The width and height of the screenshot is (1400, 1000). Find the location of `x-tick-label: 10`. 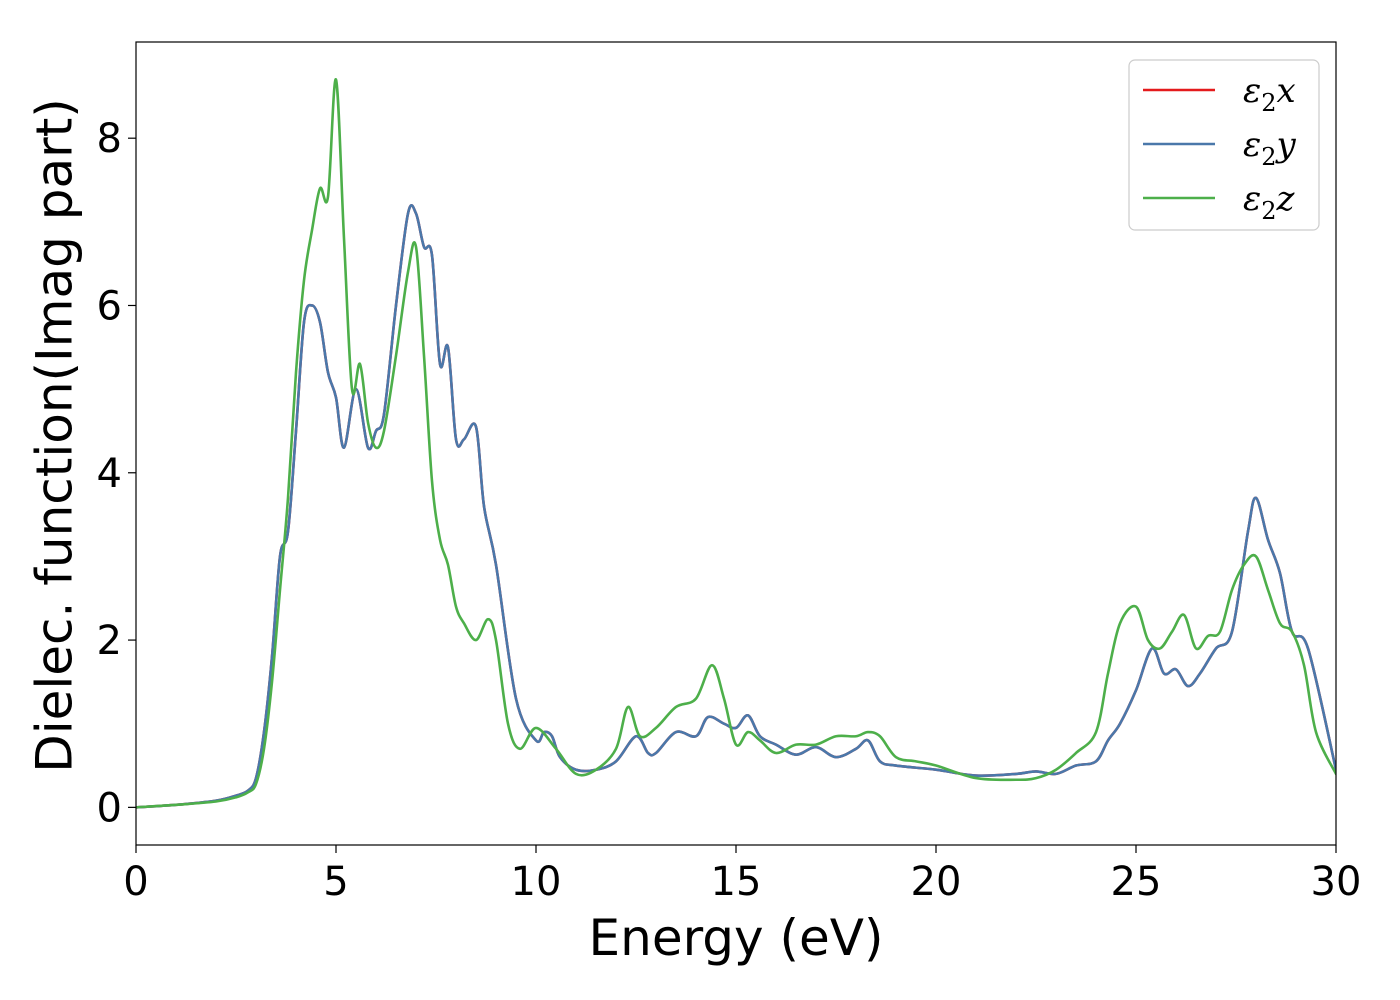

x-tick-label: 10 is located at coordinates (536, 882).